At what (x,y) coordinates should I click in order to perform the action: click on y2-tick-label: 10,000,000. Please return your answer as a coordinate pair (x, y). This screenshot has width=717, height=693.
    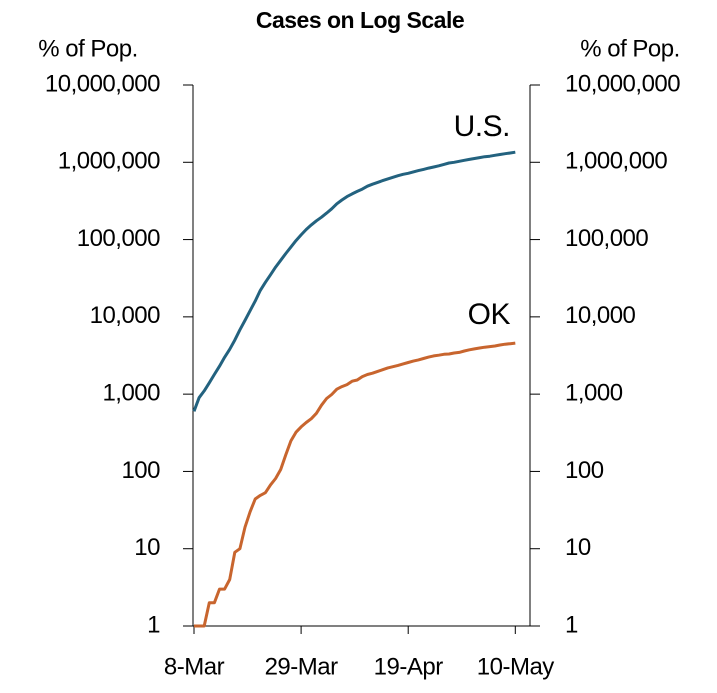
    Looking at the image, I should click on (622, 83).